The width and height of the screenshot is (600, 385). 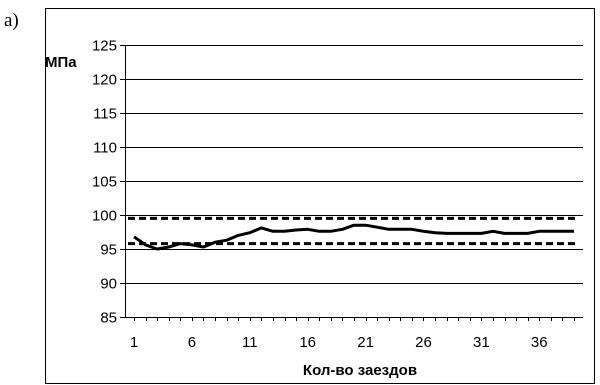 I want to click on y-tick-label: 85, so click(x=108, y=318).